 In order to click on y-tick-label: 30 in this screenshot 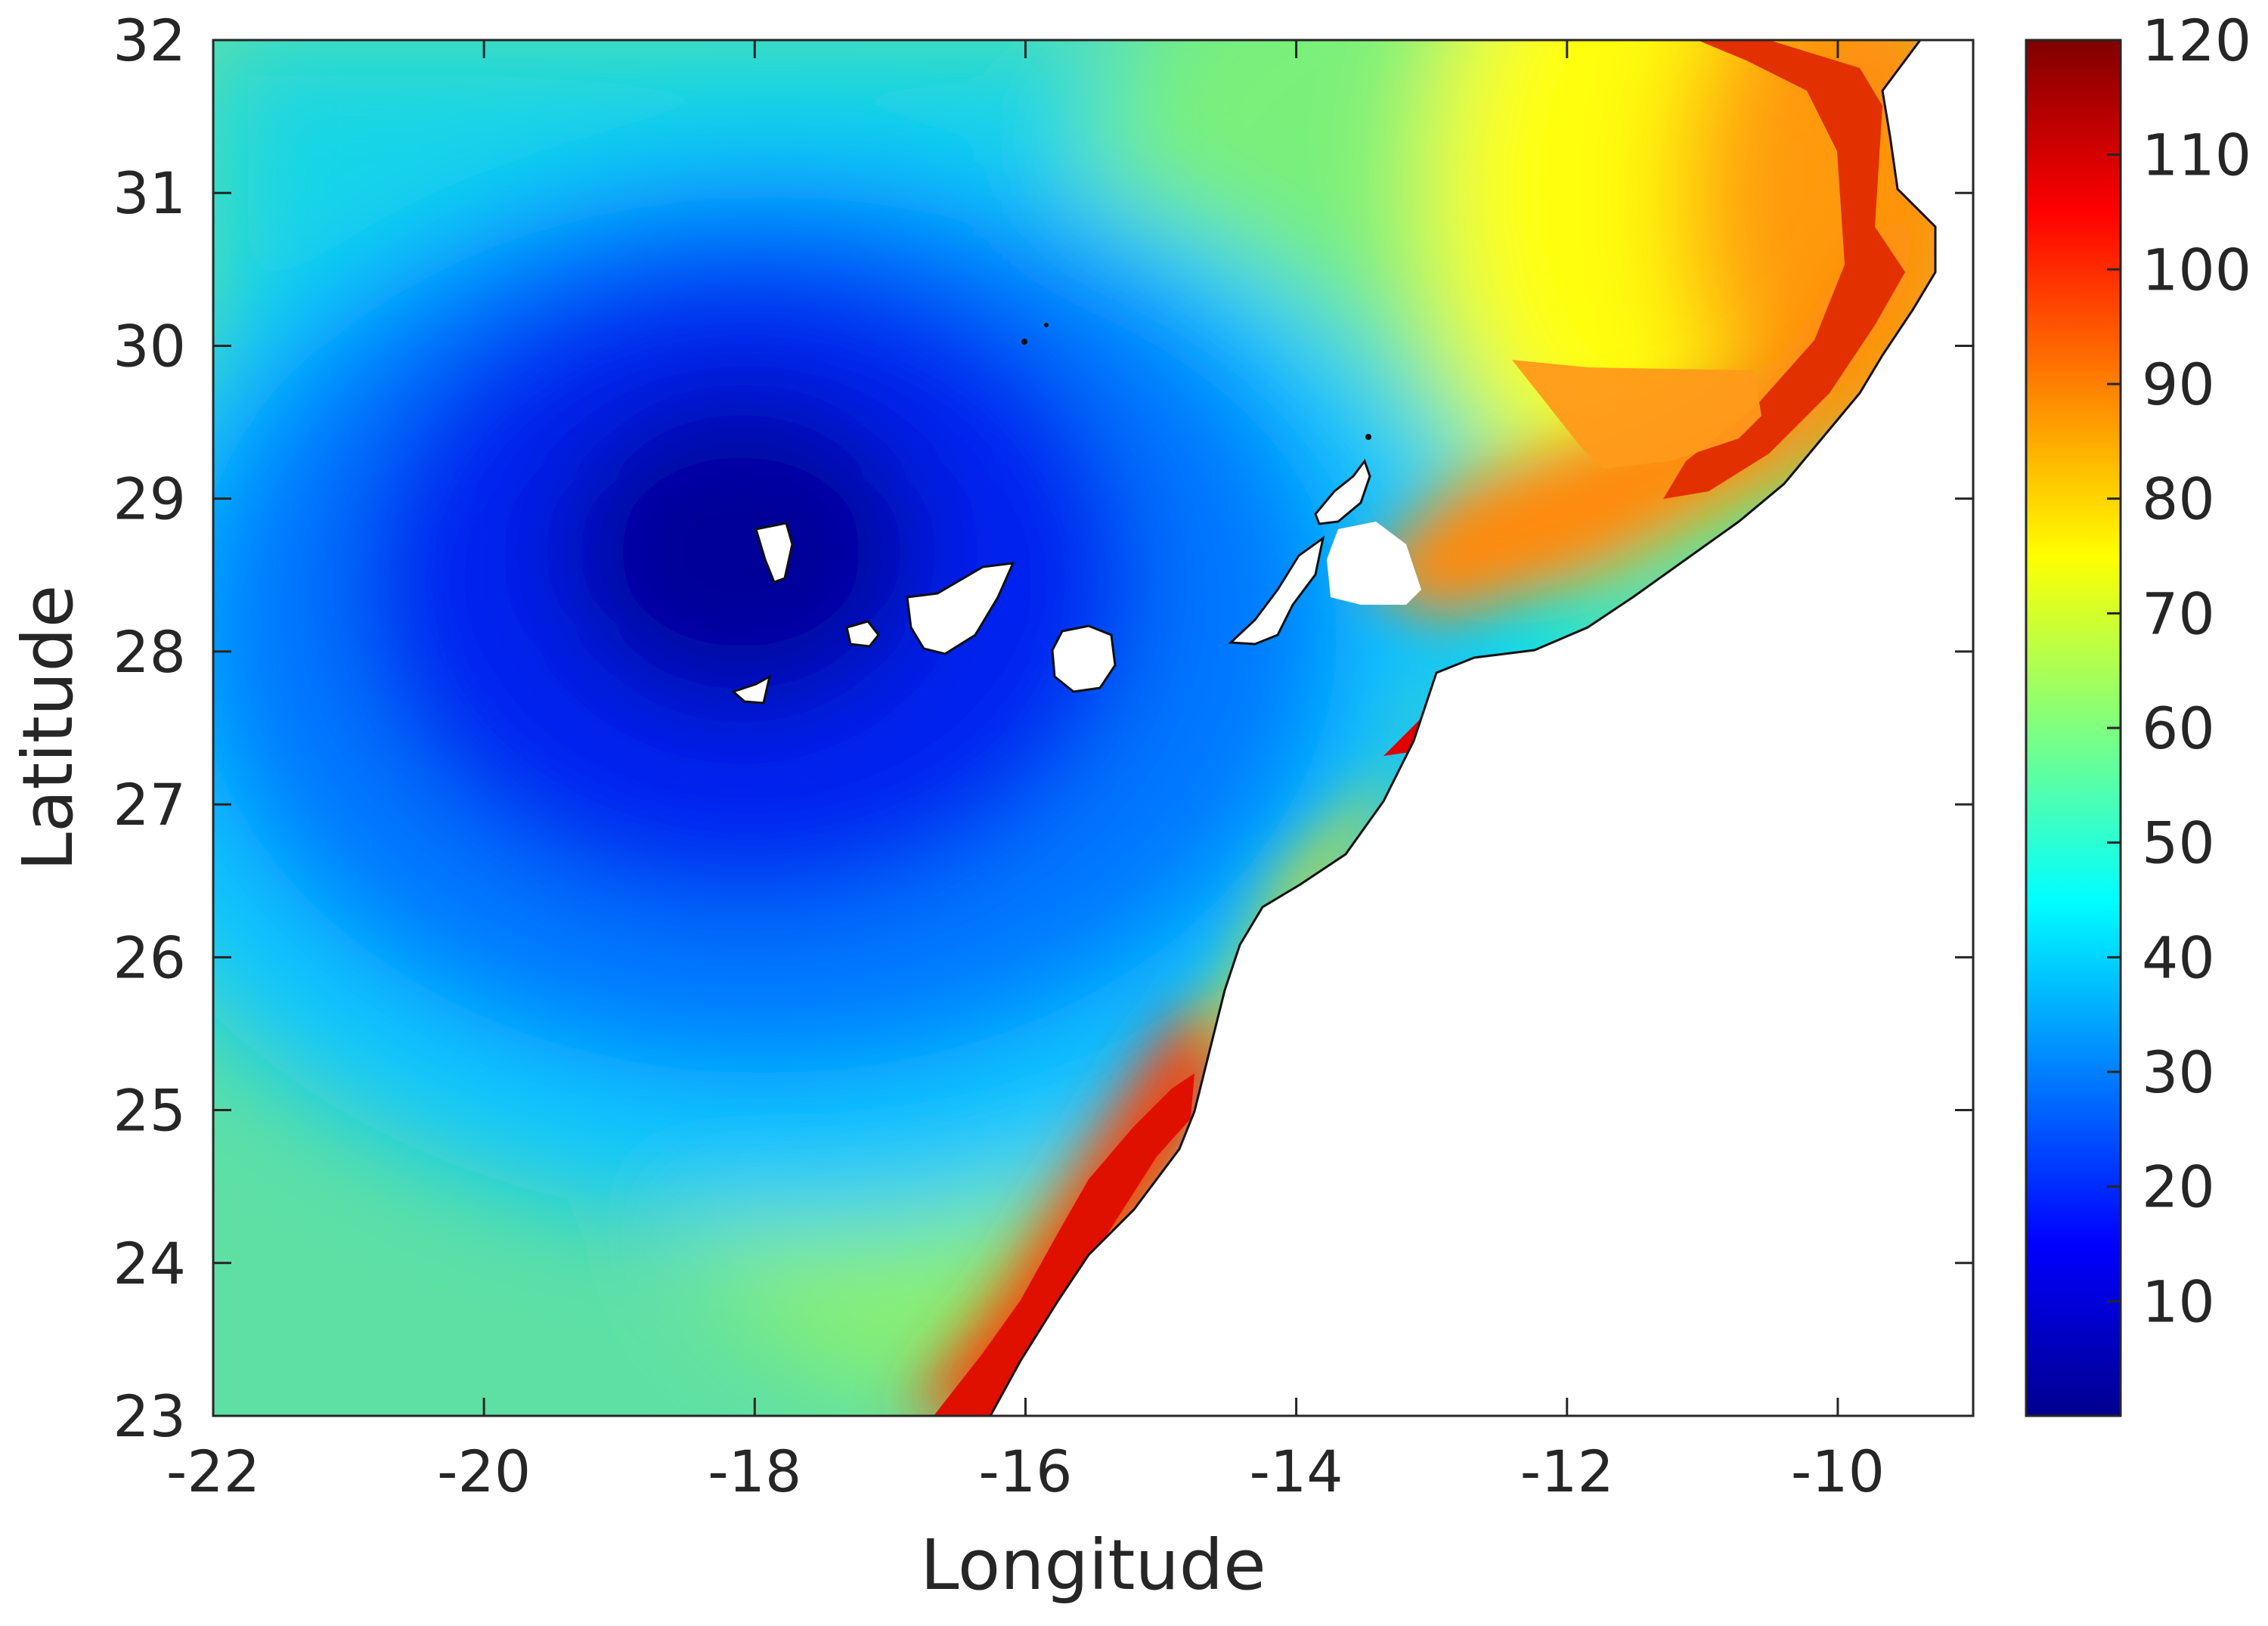, I will do `click(149, 345)`.